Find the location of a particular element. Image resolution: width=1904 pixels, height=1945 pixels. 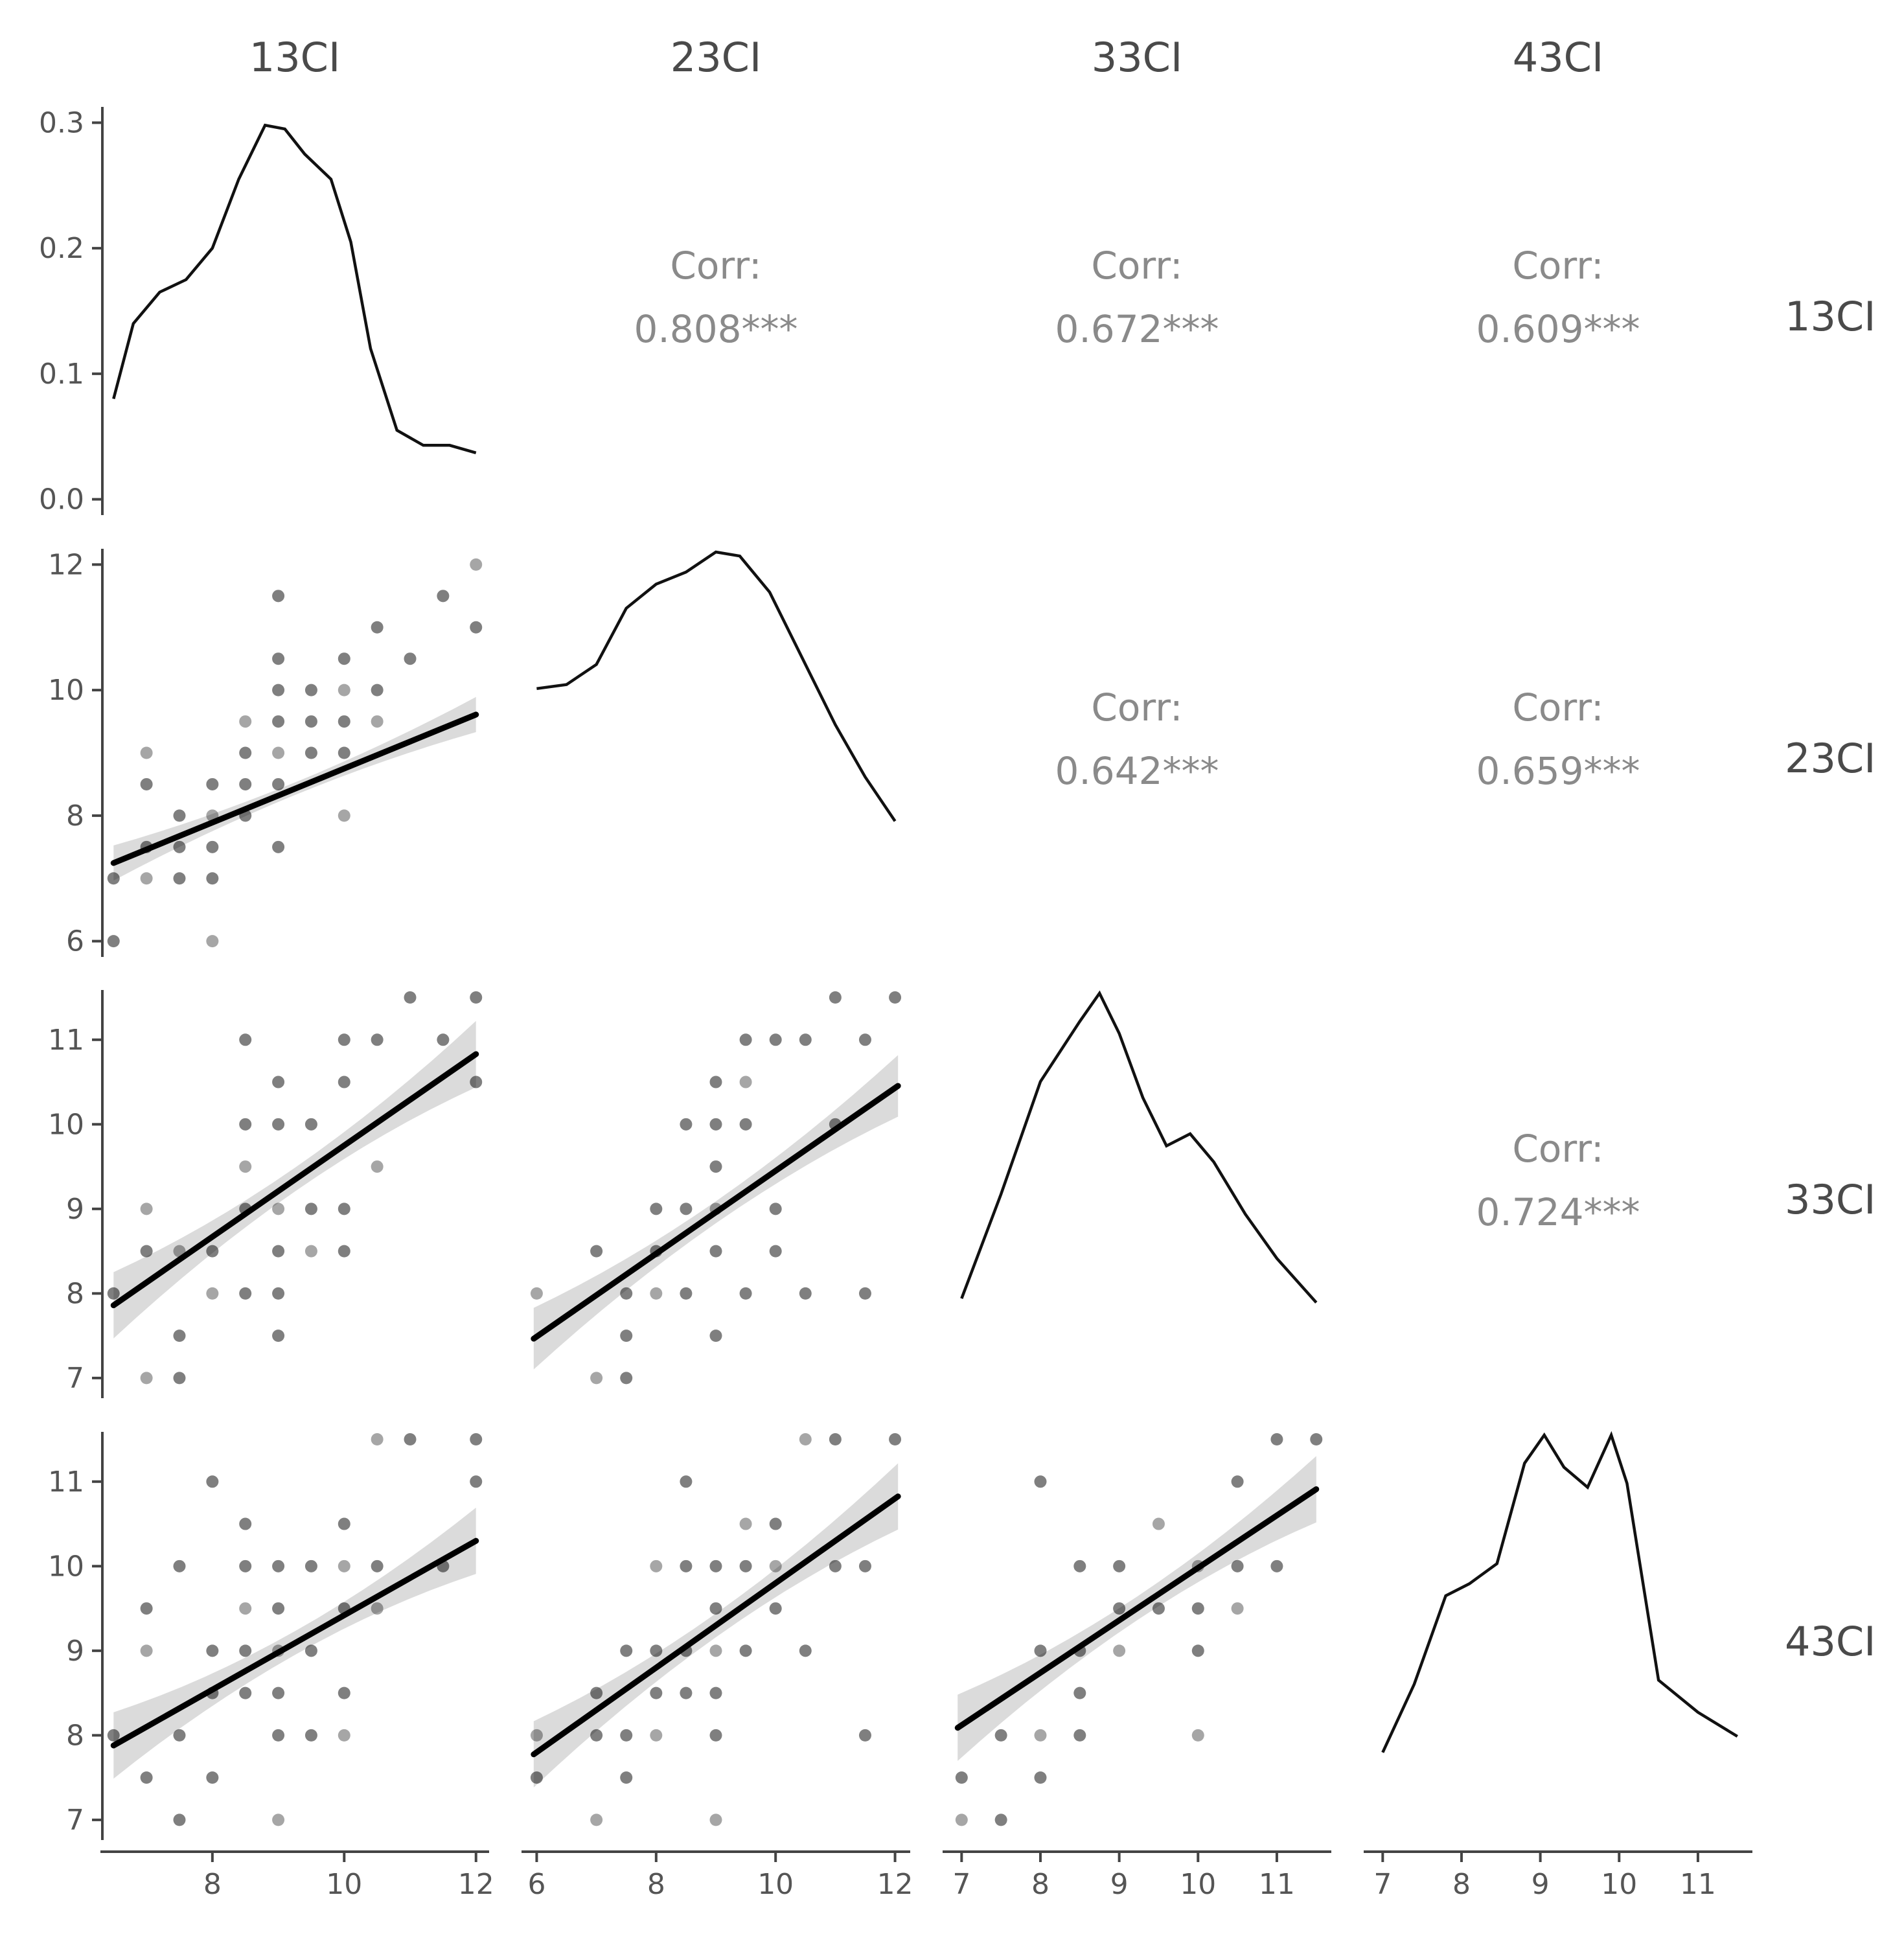

corr-label-2-3: Corr: is located at coordinates (1558, 1149).